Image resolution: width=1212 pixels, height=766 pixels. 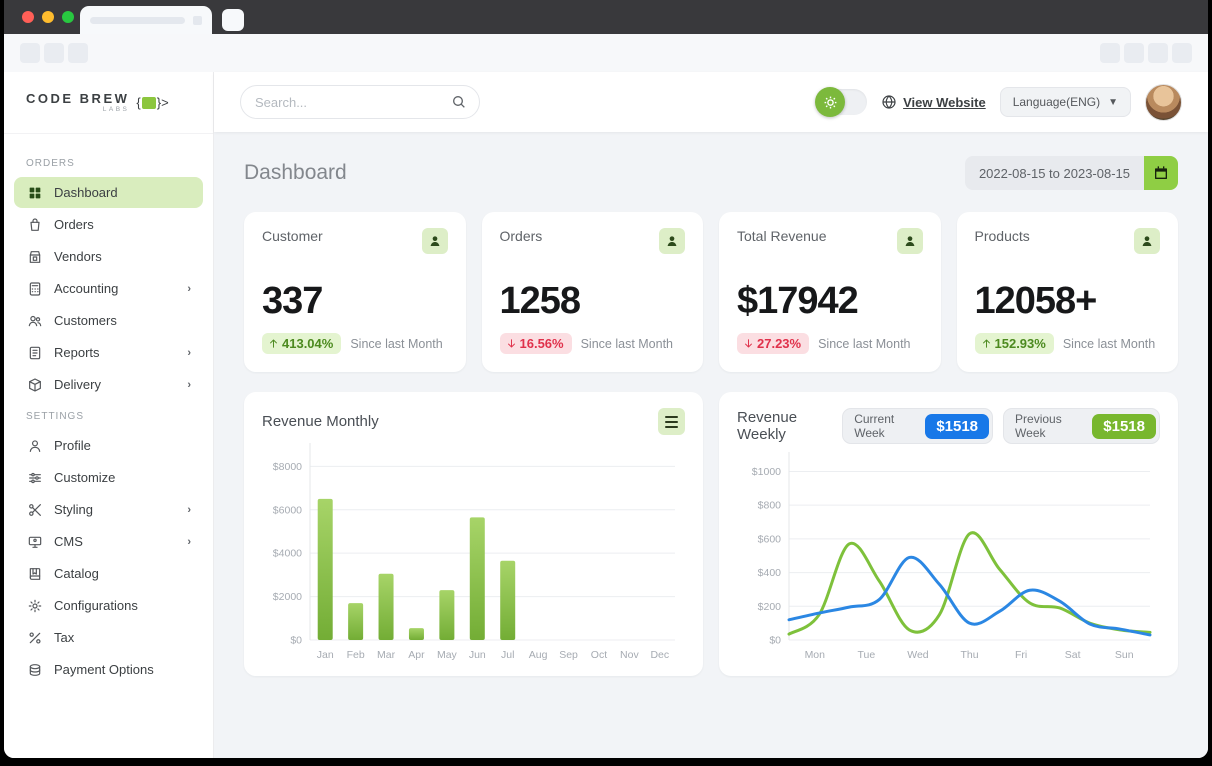 I want to click on nav-section-label: SETTINGS, so click(x=55, y=416).